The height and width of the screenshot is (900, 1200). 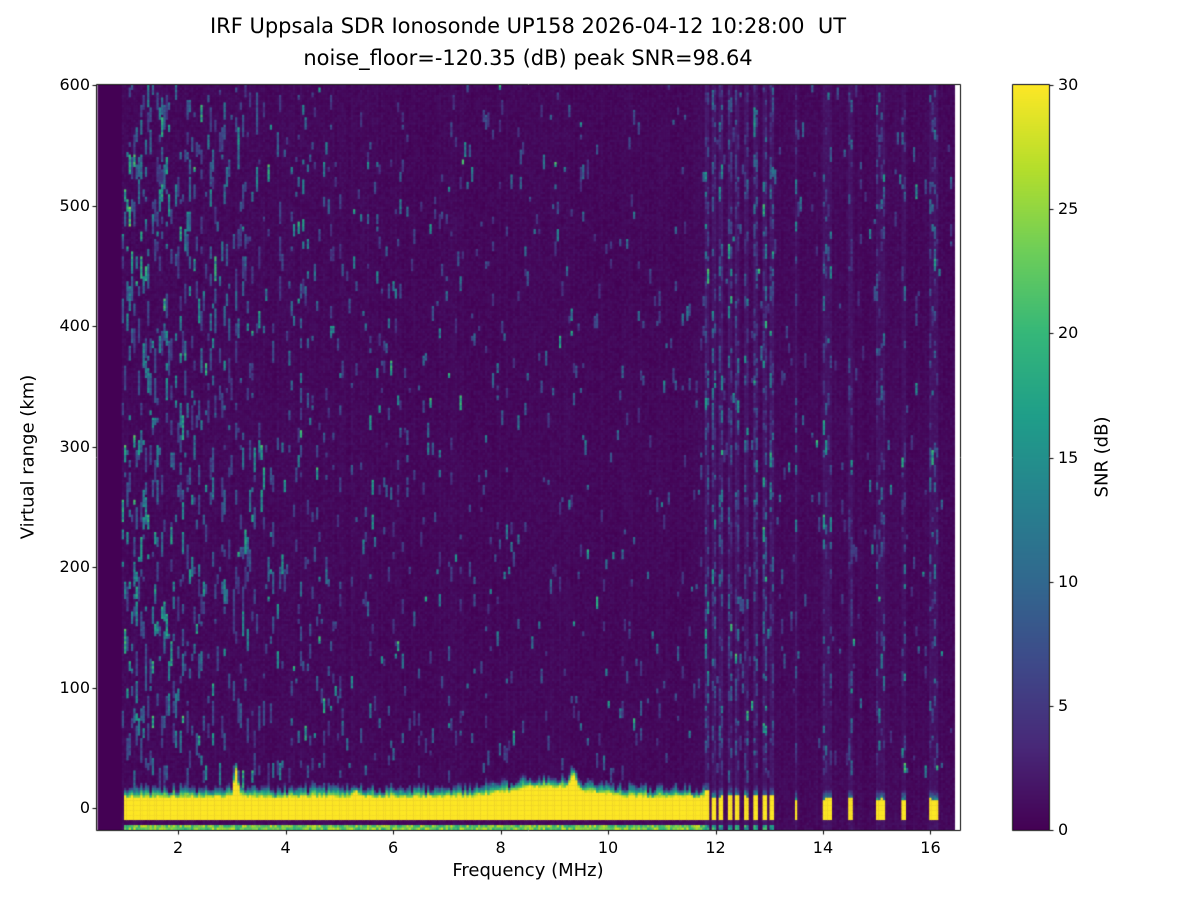 What do you see at coordinates (74, 446) in the screenshot?
I see `y-tick-label: 300` at bounding box center [74, 446].